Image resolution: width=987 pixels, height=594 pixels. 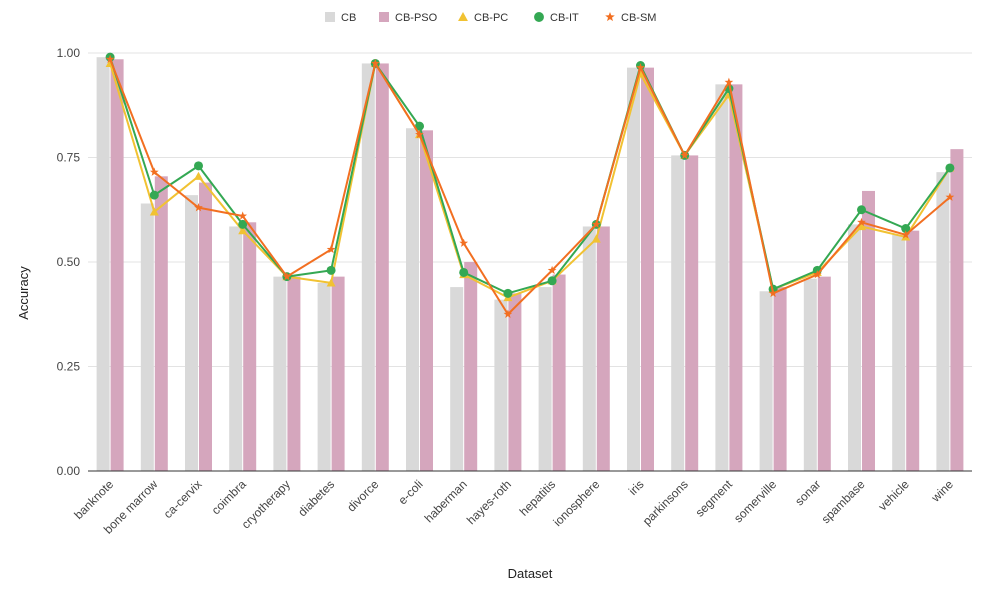 What do you see at coordinates (843, 501) in the screenshot?
I see `x-tick-label: spambase` at bounding box center [843, 501].